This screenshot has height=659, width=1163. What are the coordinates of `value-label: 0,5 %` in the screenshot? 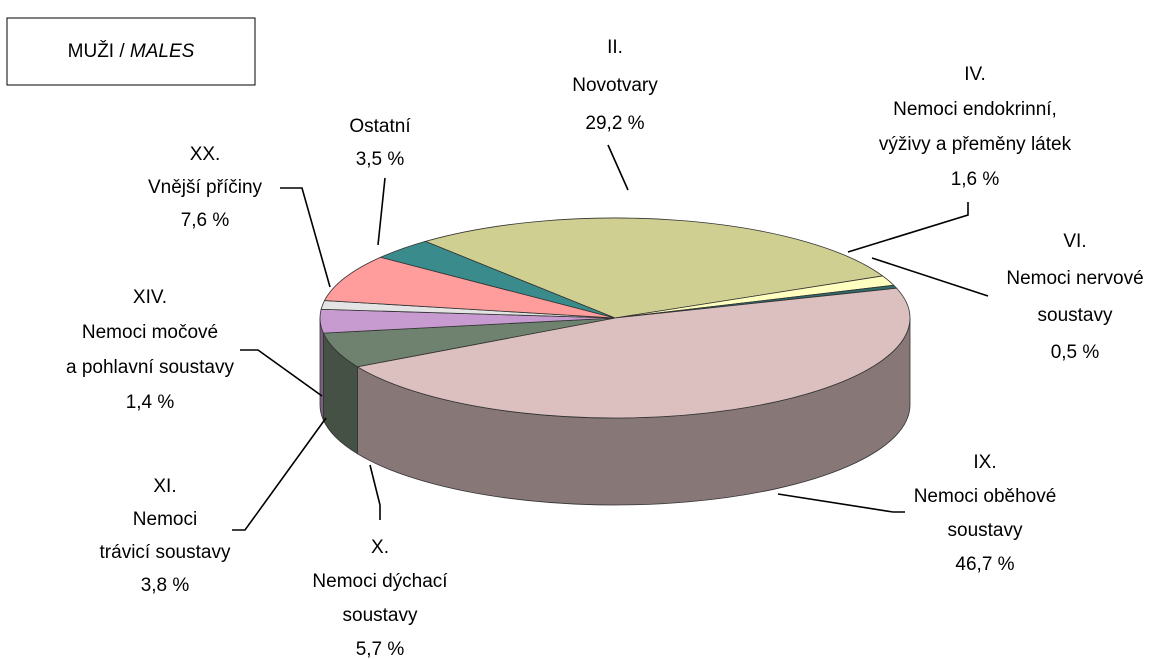 It's located at (1075, 352).